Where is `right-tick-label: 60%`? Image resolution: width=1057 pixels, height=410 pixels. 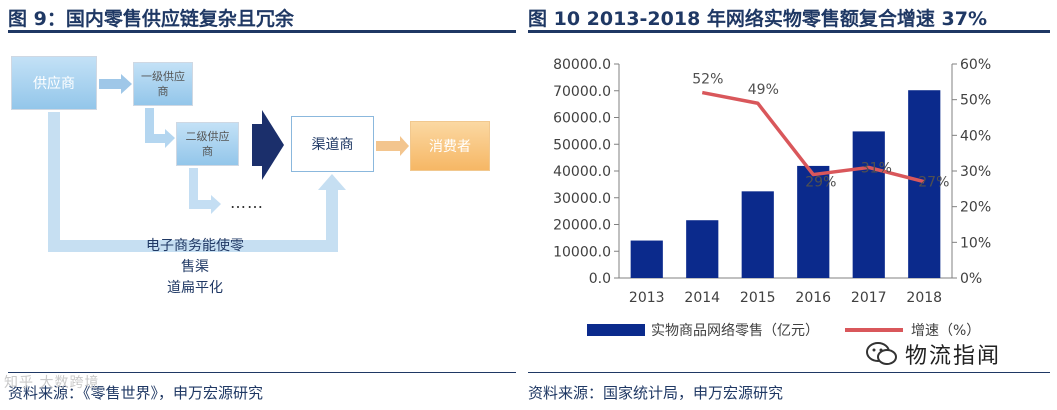
right-tick-label: 60% is located at coordinates (975, 65).